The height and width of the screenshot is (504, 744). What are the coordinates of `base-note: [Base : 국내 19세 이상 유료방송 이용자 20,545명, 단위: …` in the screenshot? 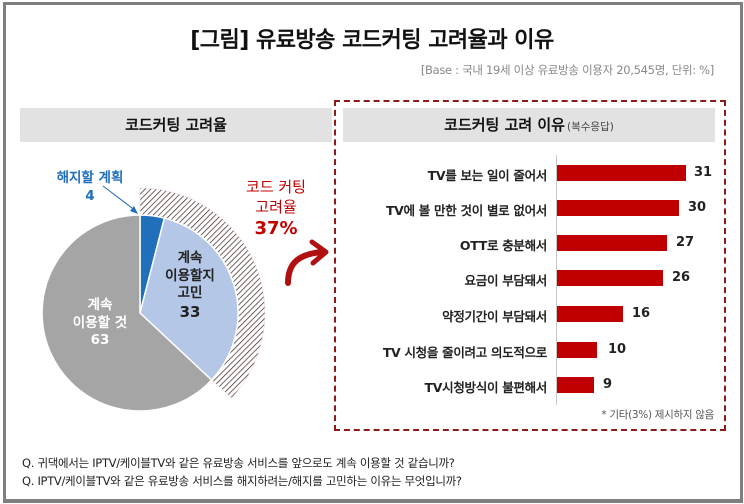 It's located at (567, 70).